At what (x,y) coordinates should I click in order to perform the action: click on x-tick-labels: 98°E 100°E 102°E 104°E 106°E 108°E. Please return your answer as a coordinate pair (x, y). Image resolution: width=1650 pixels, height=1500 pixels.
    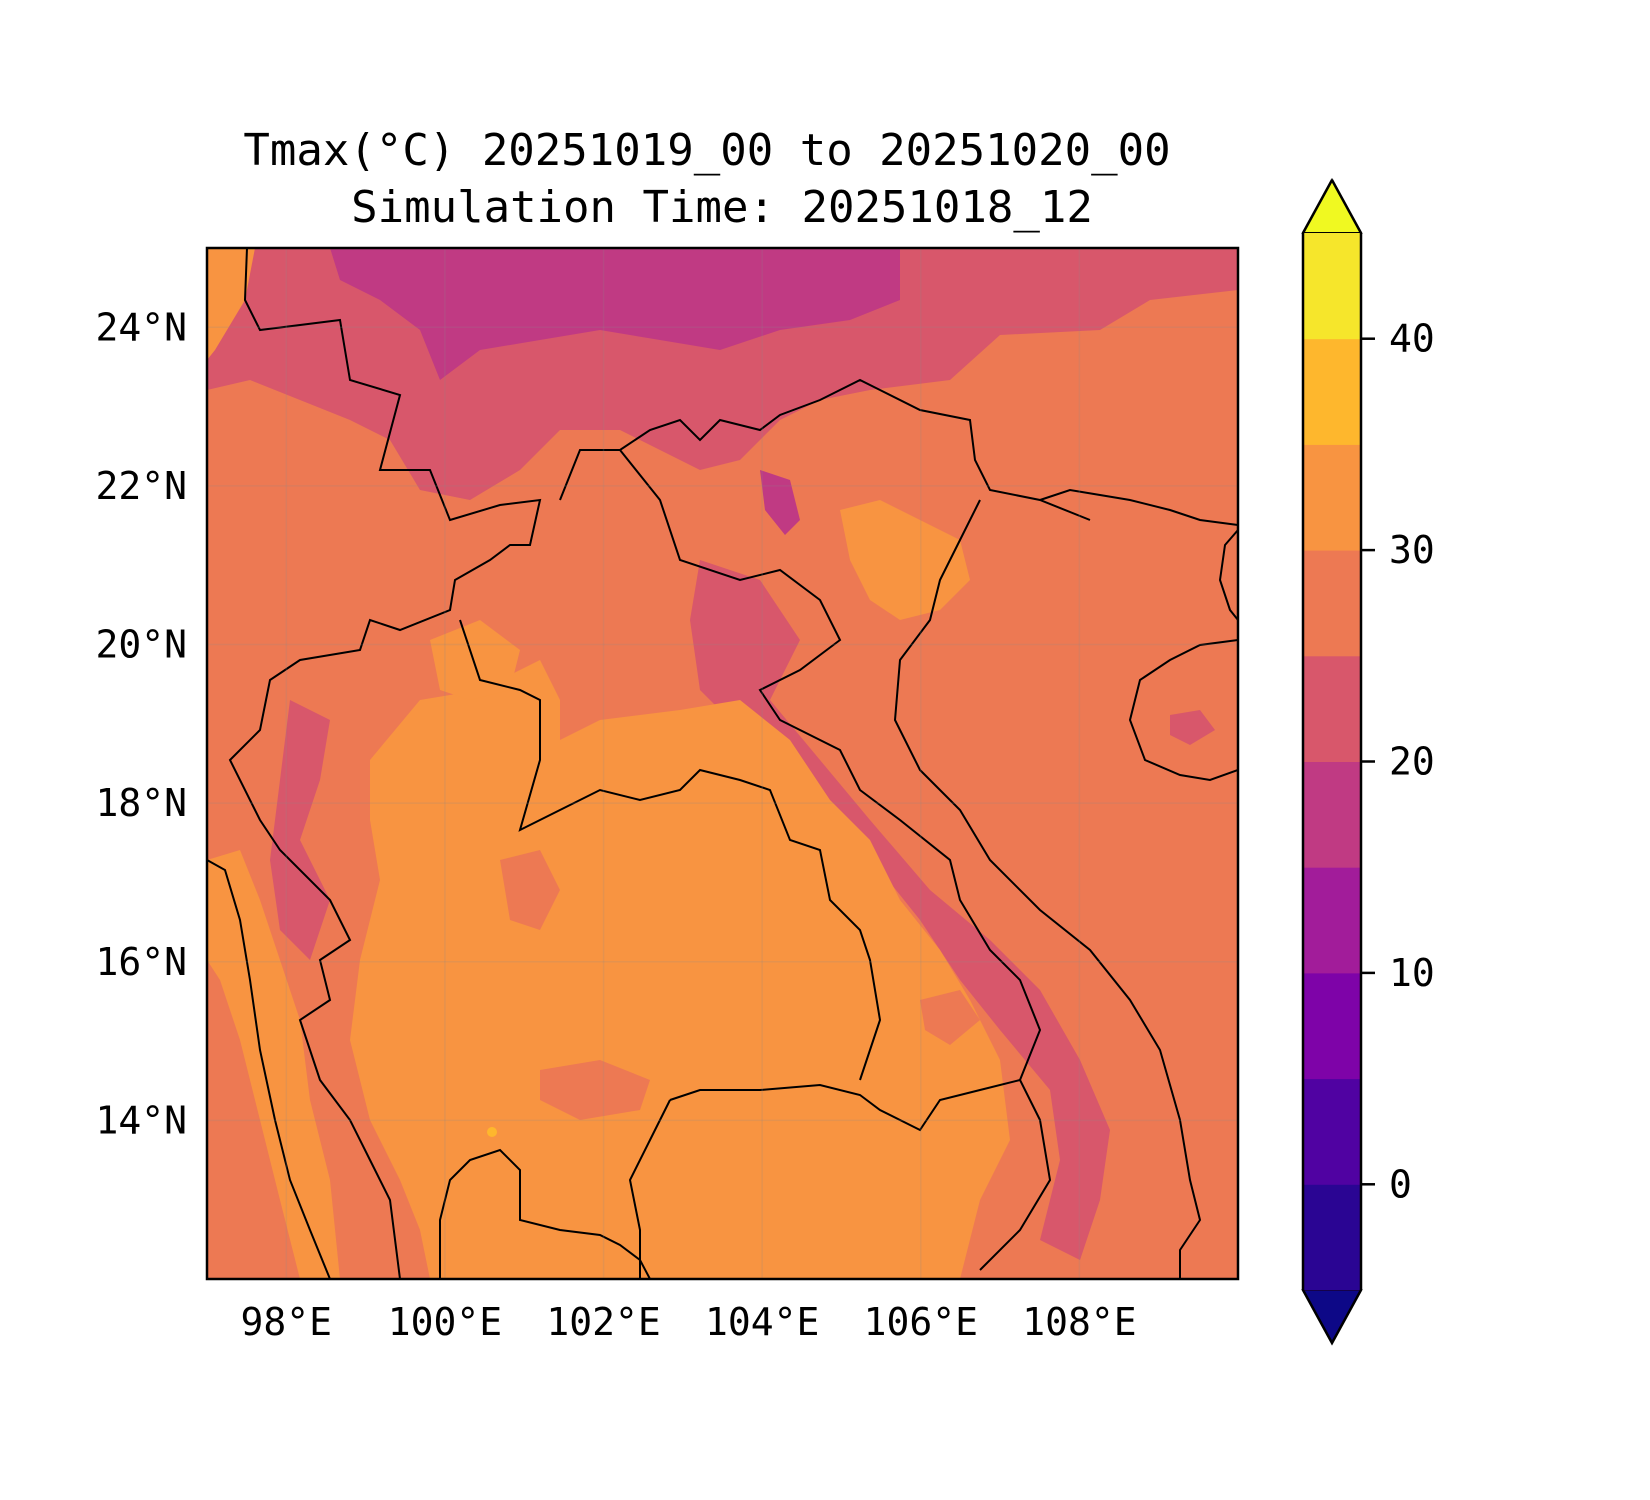
    Looking at the image, I should click on (689, 1322).